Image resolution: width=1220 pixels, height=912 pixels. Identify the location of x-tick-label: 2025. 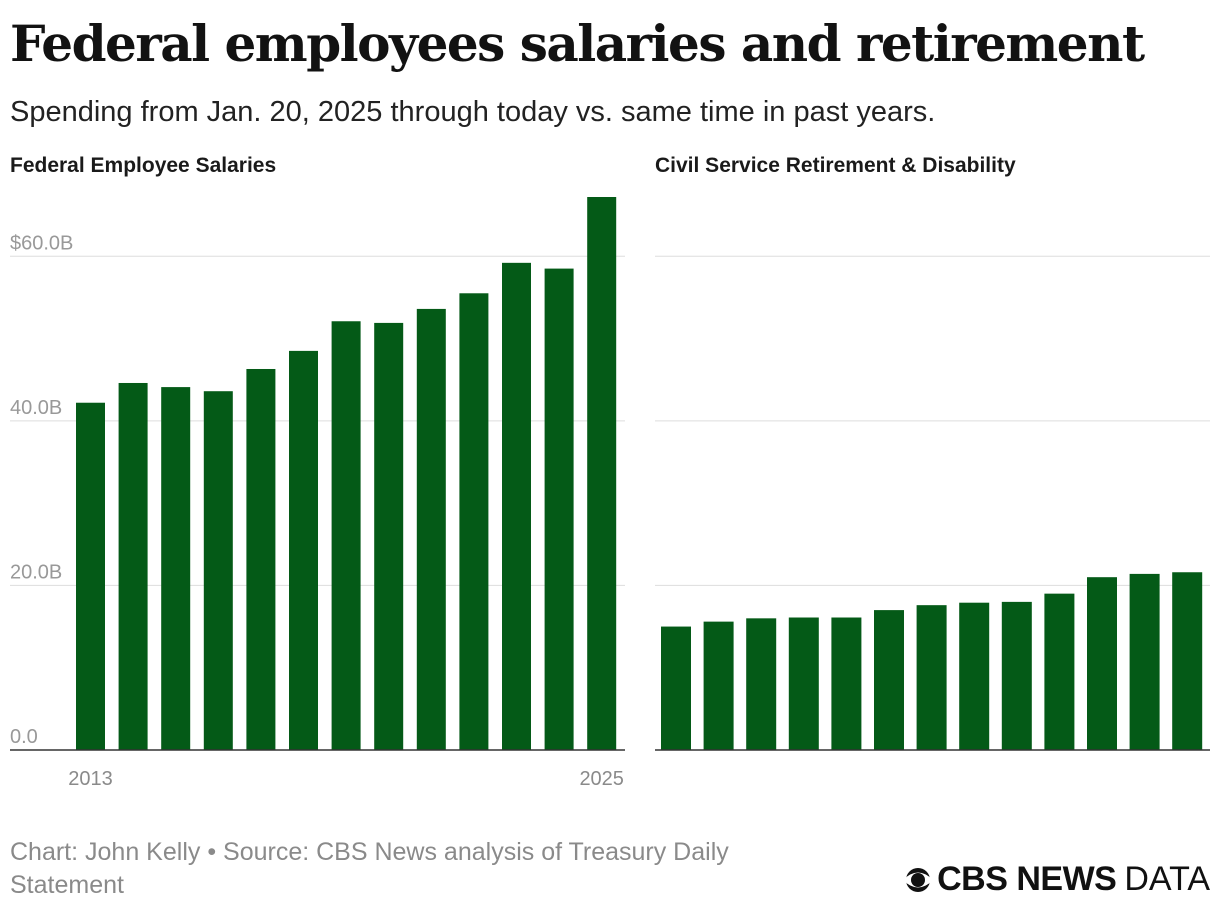
(601, 779).